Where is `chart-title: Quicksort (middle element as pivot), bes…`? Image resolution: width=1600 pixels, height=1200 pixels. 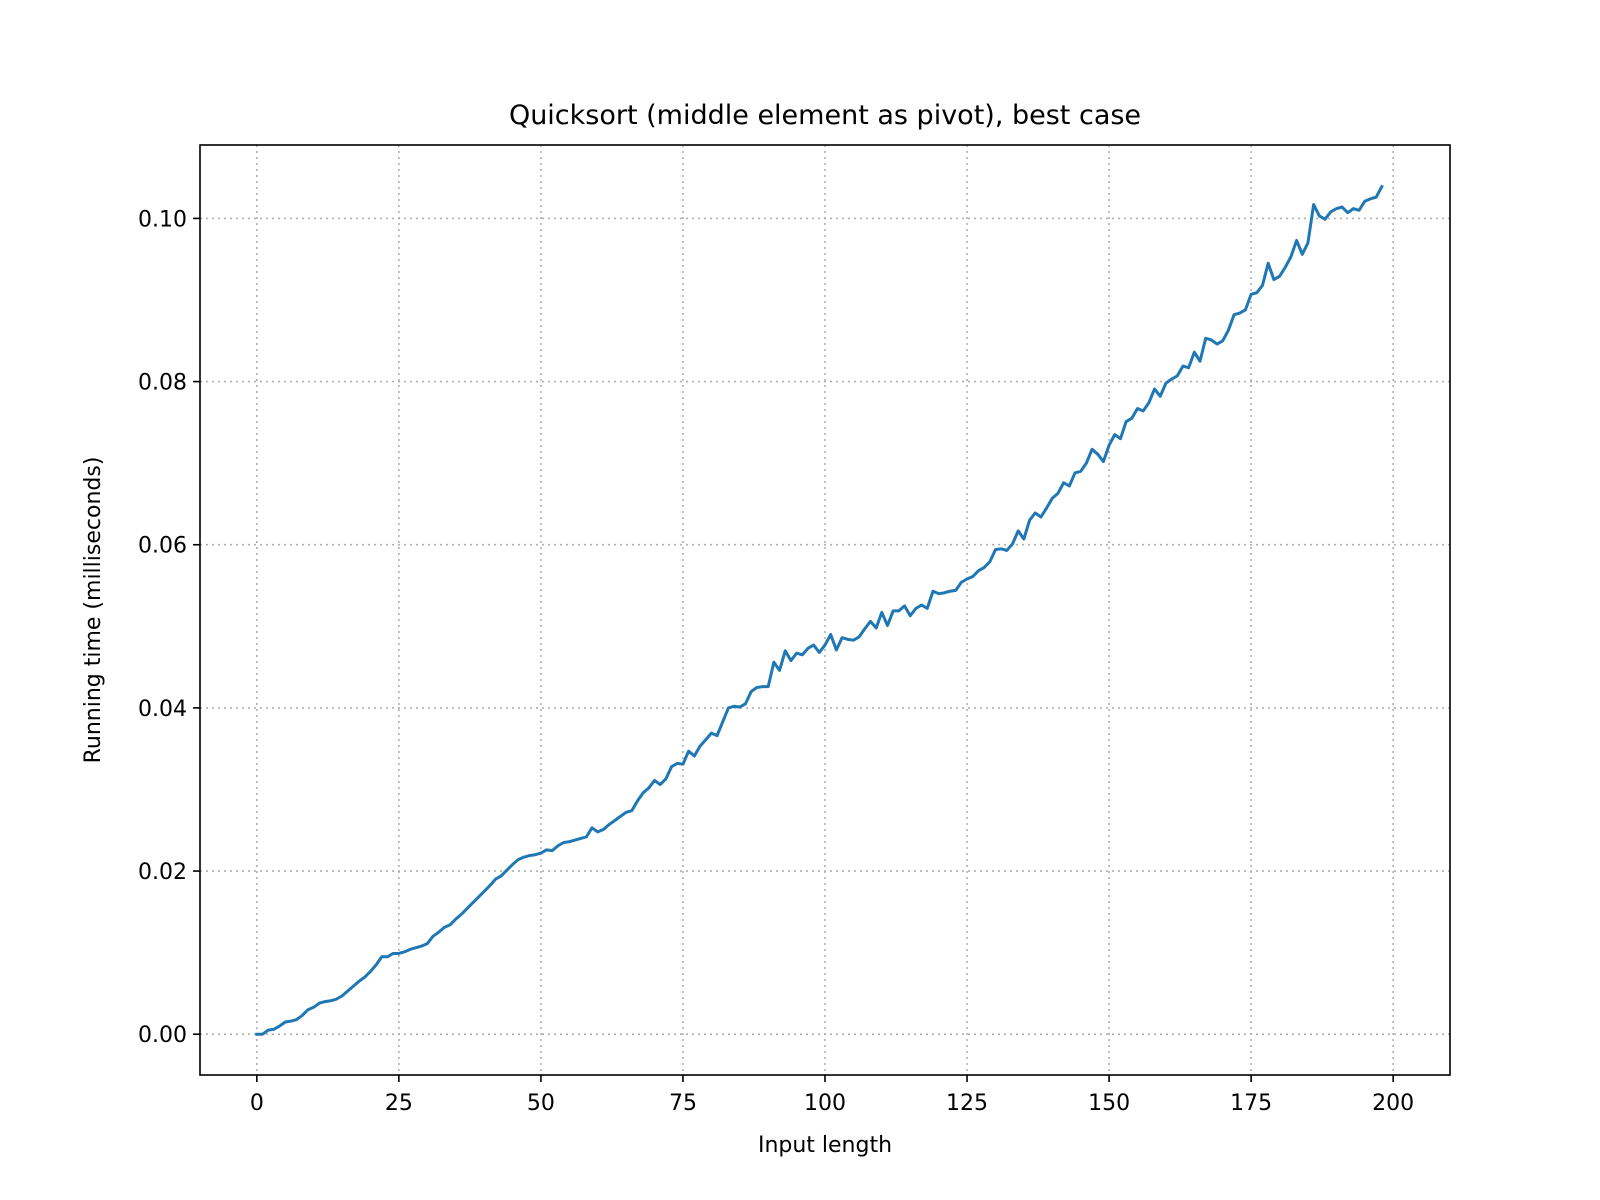
chart-title: Quicksort (middle element as pivot), bes… is located at coordinates (825, 115).